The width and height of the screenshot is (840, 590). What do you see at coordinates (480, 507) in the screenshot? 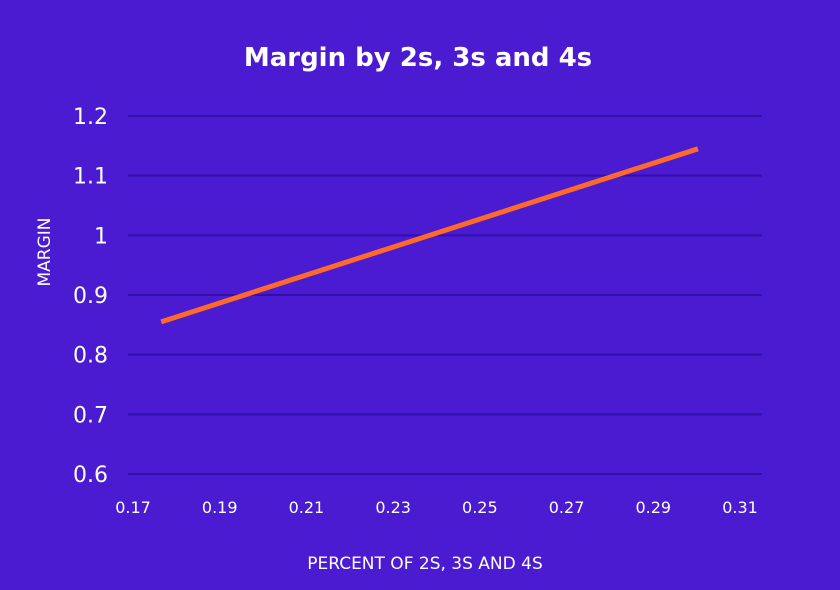
I see `x-tick-label: 0.25` at bounding box center [480, 507].